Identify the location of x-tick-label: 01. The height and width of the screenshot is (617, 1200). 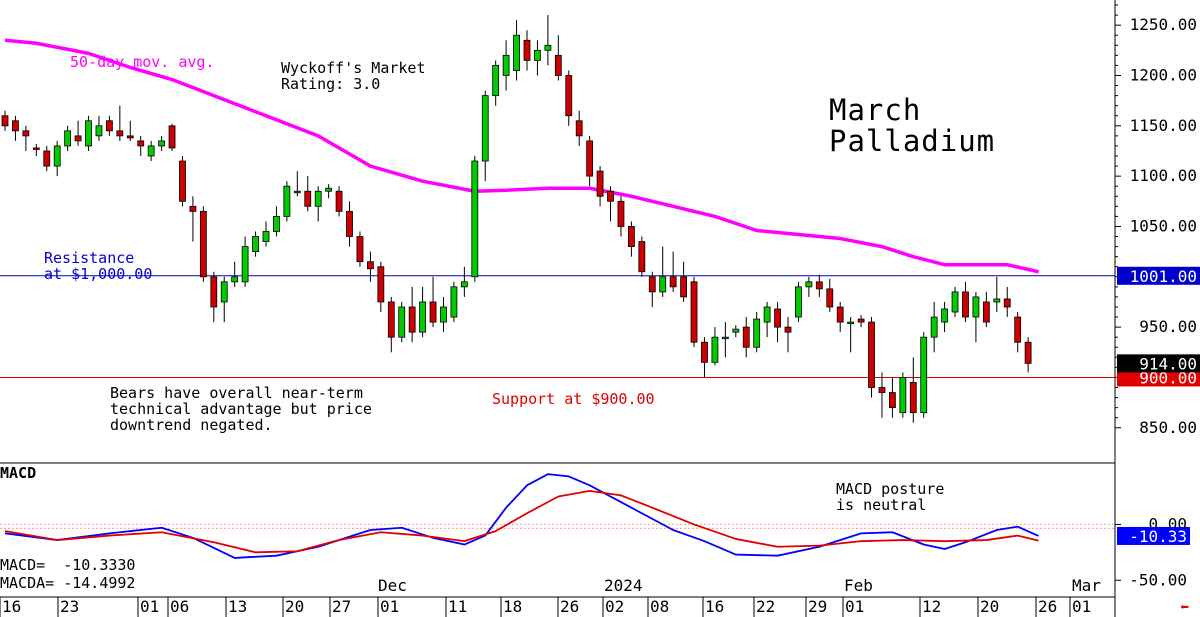
(389, 606).